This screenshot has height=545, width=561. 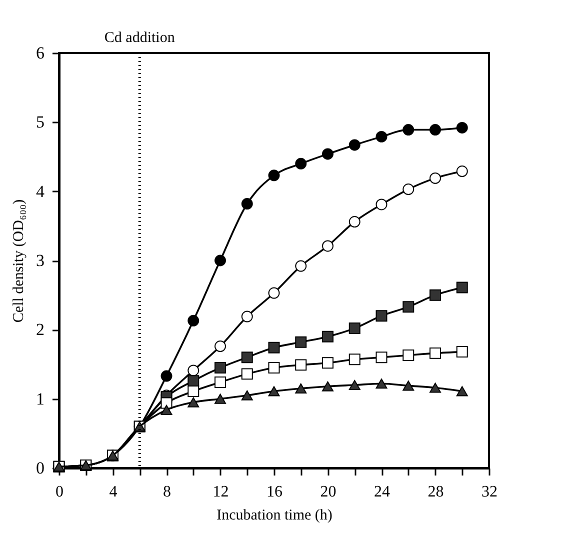 What do you see at coordinates (40, 191) in the screenshot?
I see `y-tick-label: 4` at bounding box center [40, 191].